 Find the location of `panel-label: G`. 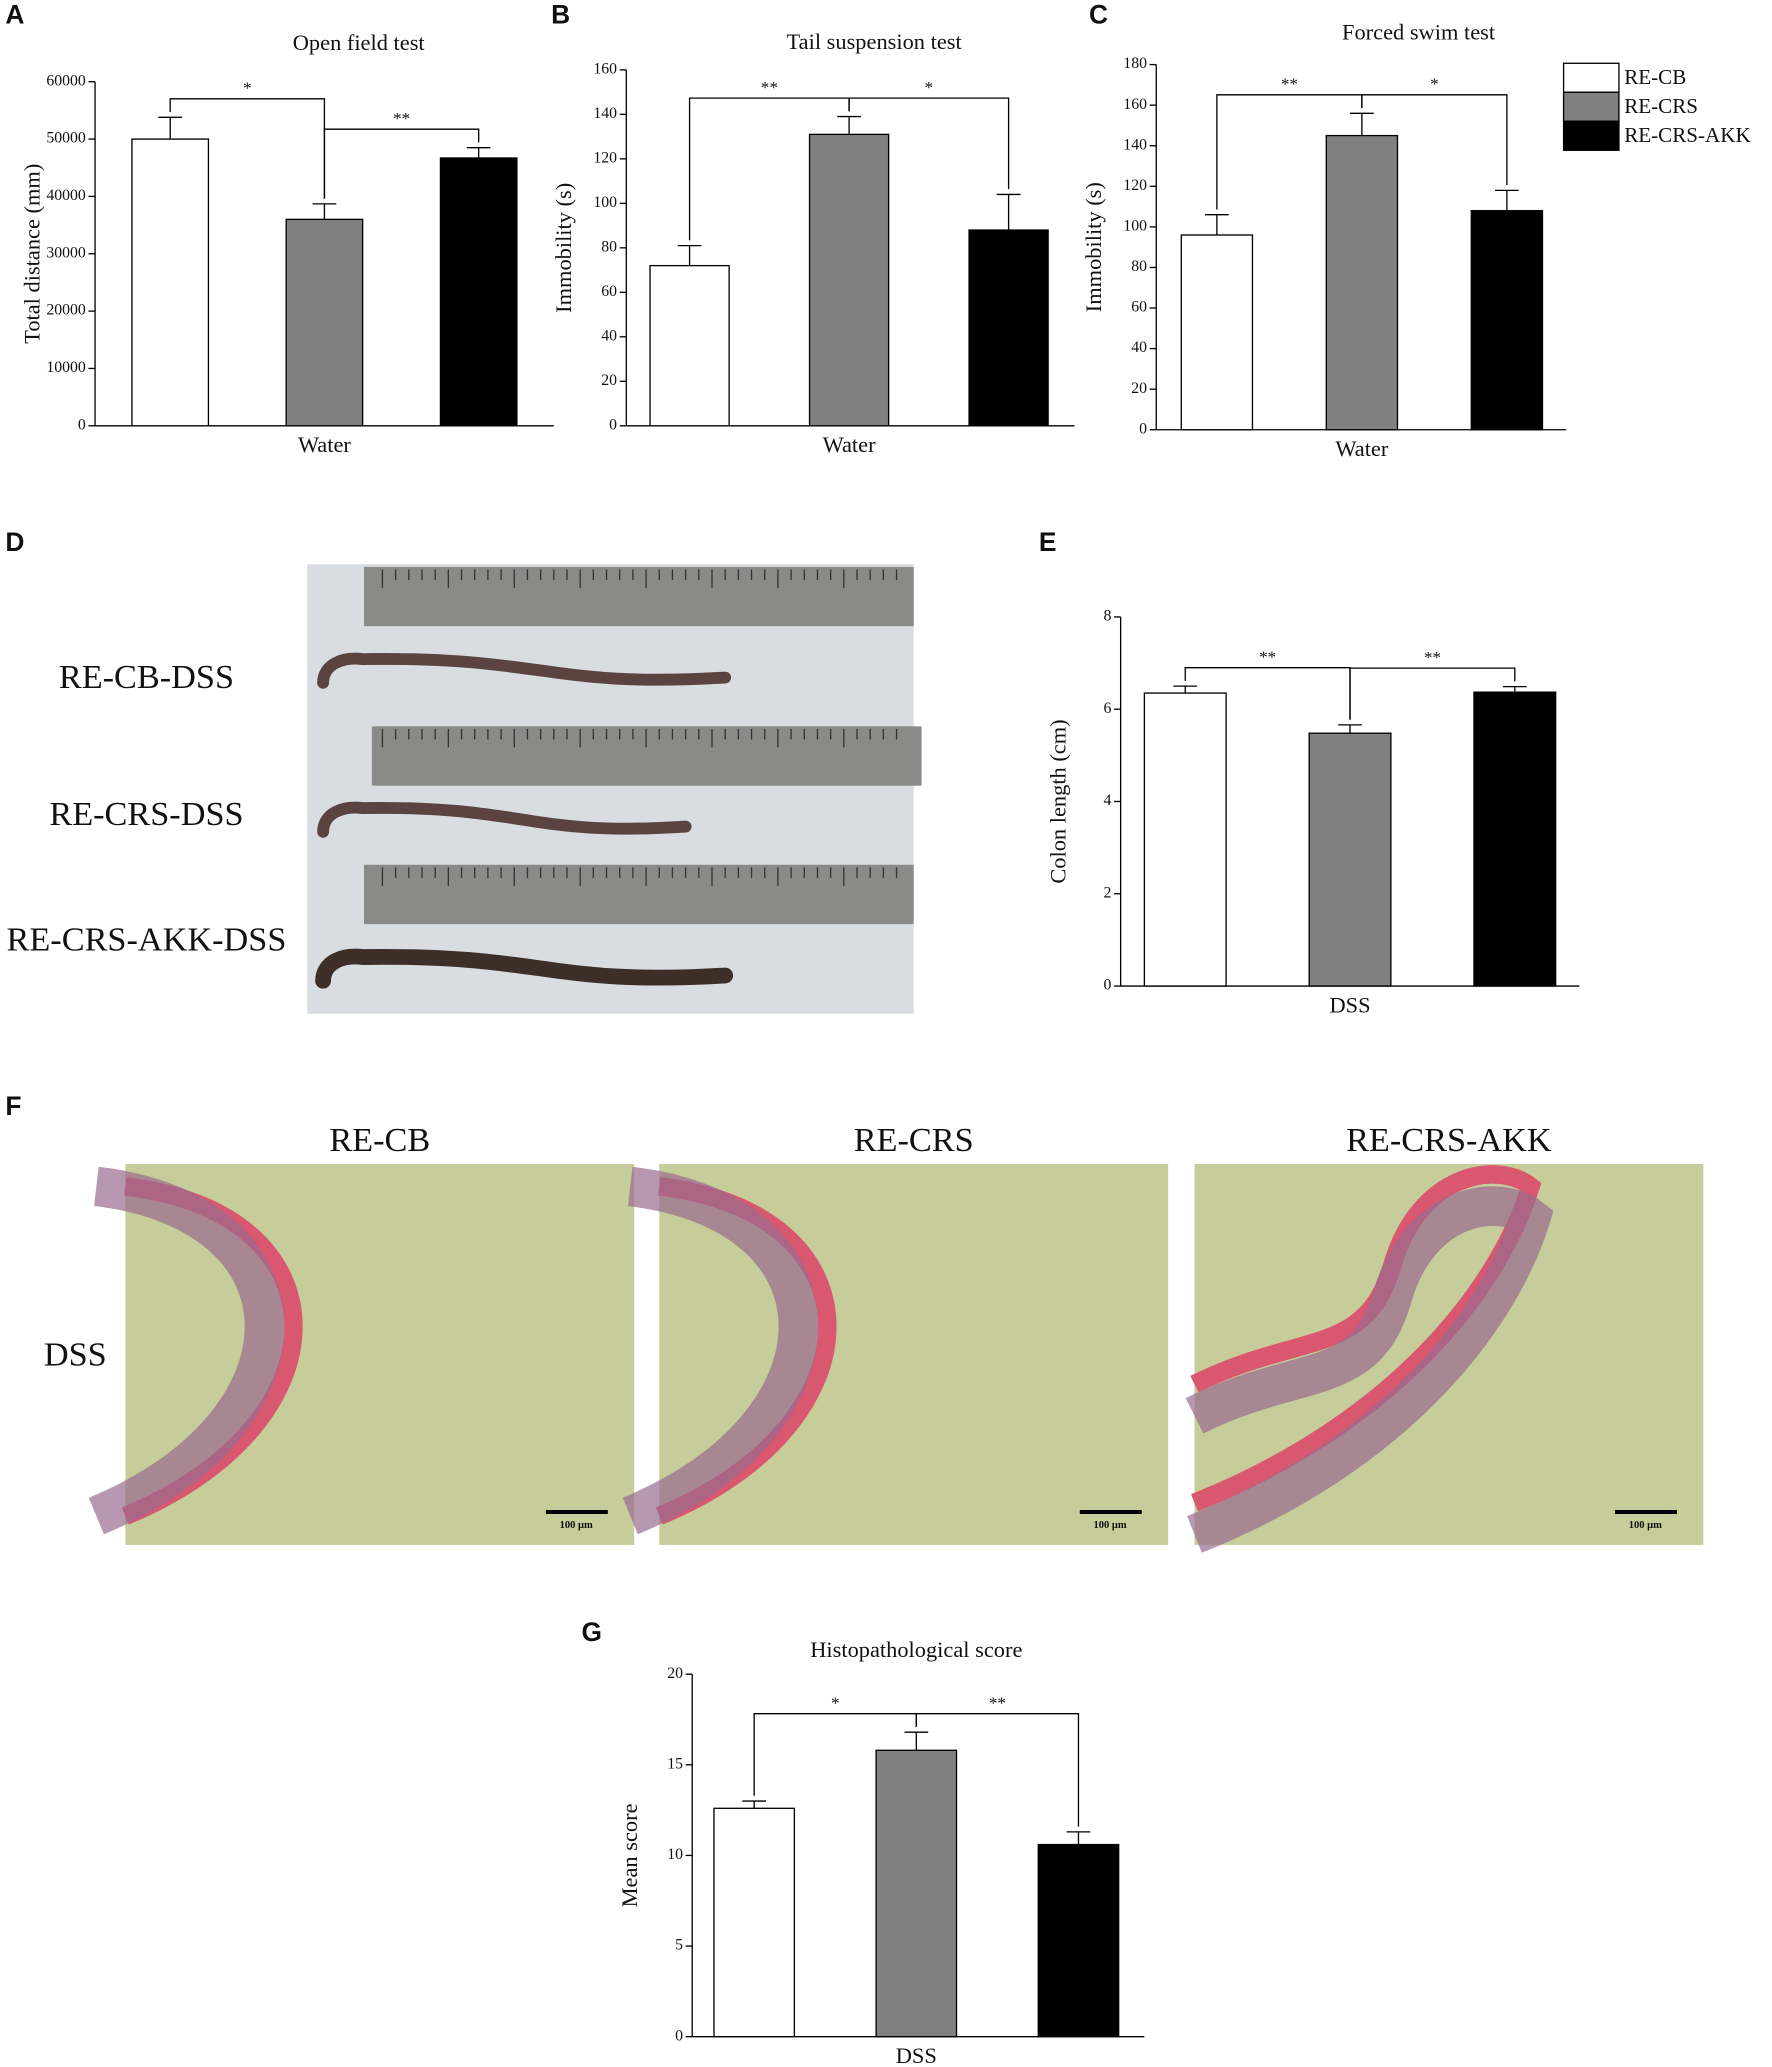

panel-label: G is located at coordinates (591, 1632).